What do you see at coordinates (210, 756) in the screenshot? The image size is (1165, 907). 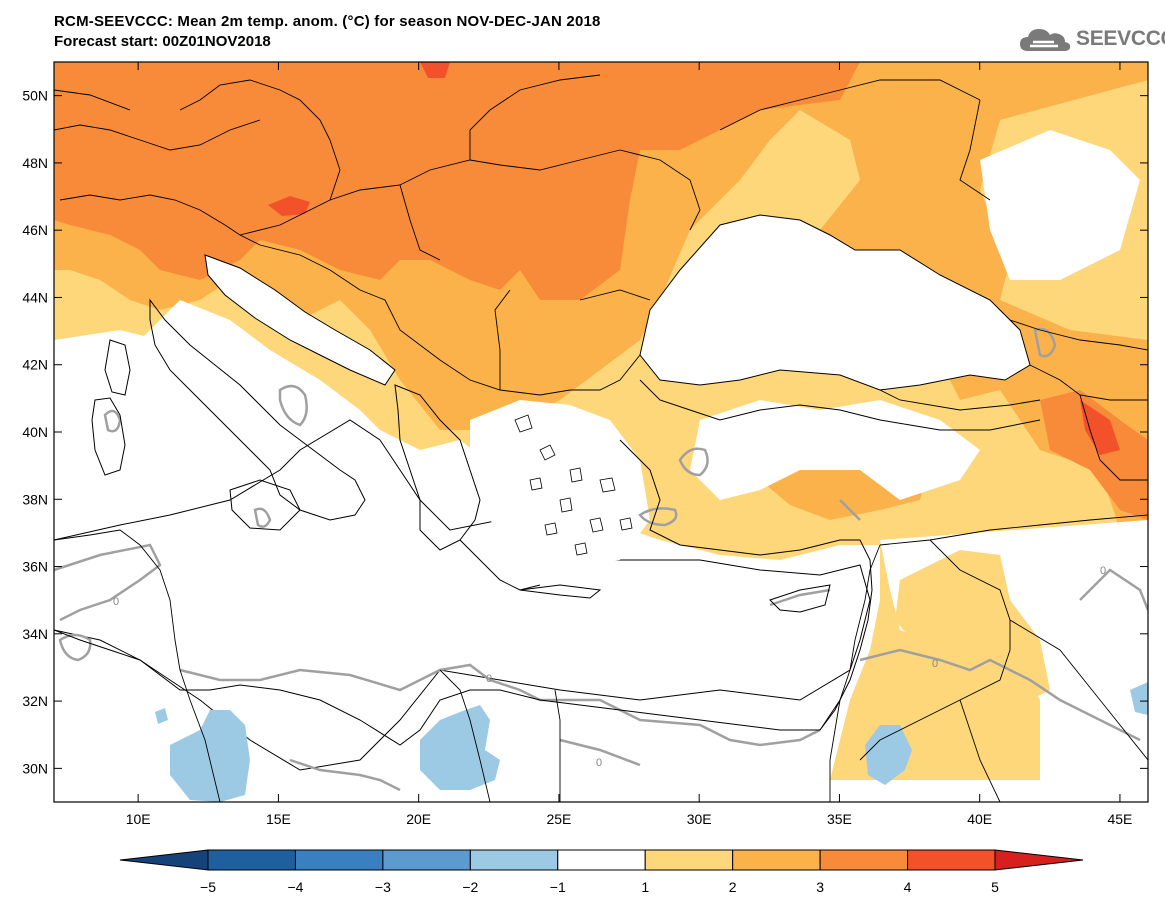 I see `anomaly-band-minus1-minus2-libya` at bounding box center [210, 756].